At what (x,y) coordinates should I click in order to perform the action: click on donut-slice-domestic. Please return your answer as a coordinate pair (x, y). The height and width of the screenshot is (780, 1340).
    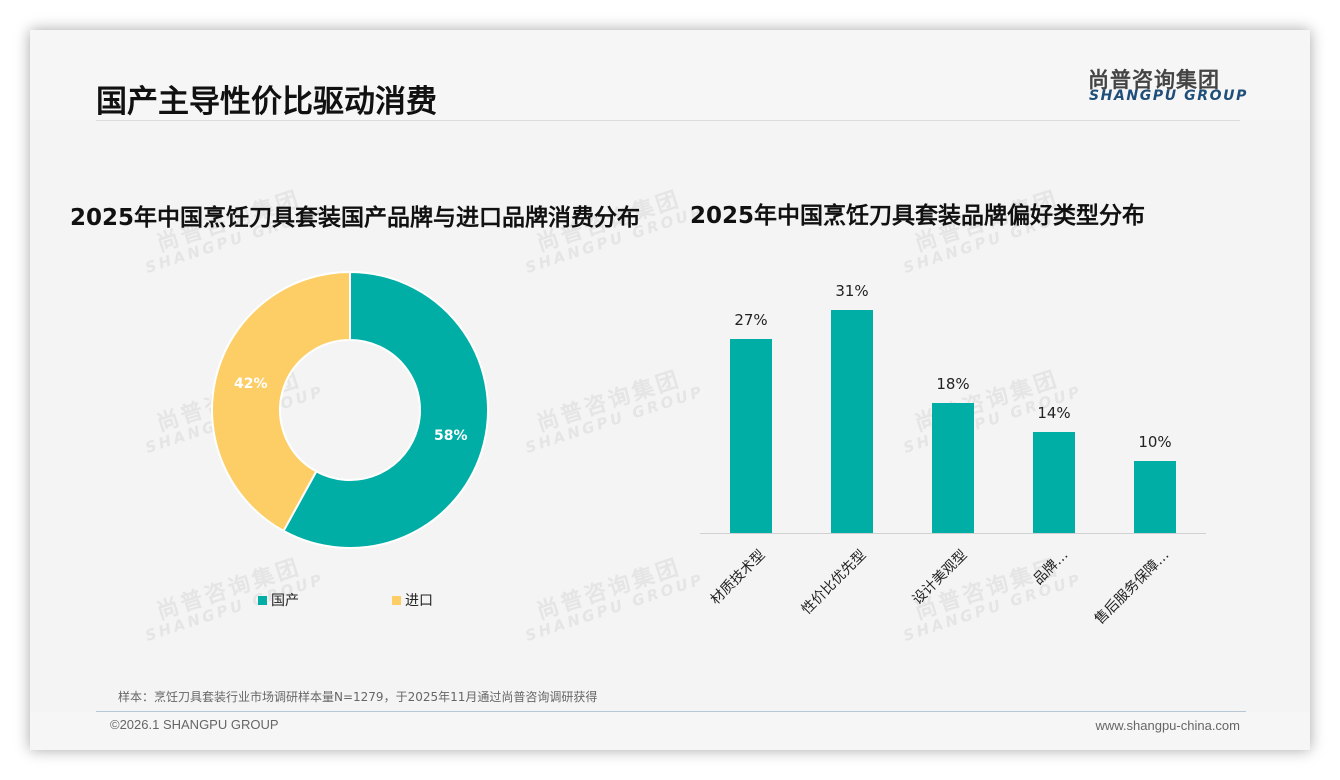
    Looking at the image, I should click on (385, 409).